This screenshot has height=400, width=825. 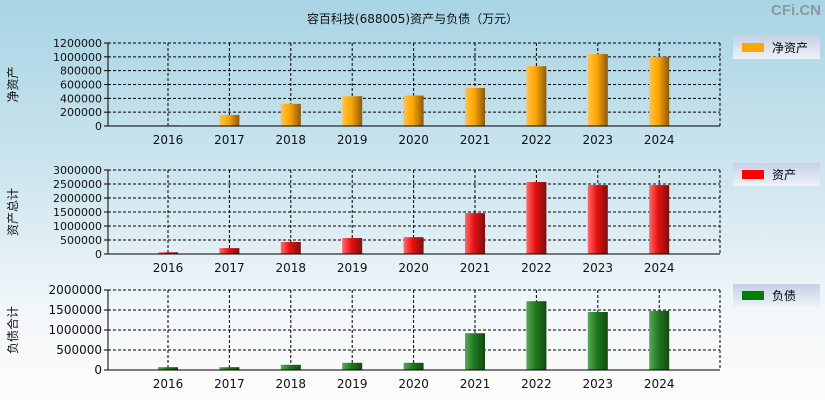 What do you see at coordinates (77, 43) in the screenshot?
I see `y-tick-label: 1200000` at bounding box center [77, 43].